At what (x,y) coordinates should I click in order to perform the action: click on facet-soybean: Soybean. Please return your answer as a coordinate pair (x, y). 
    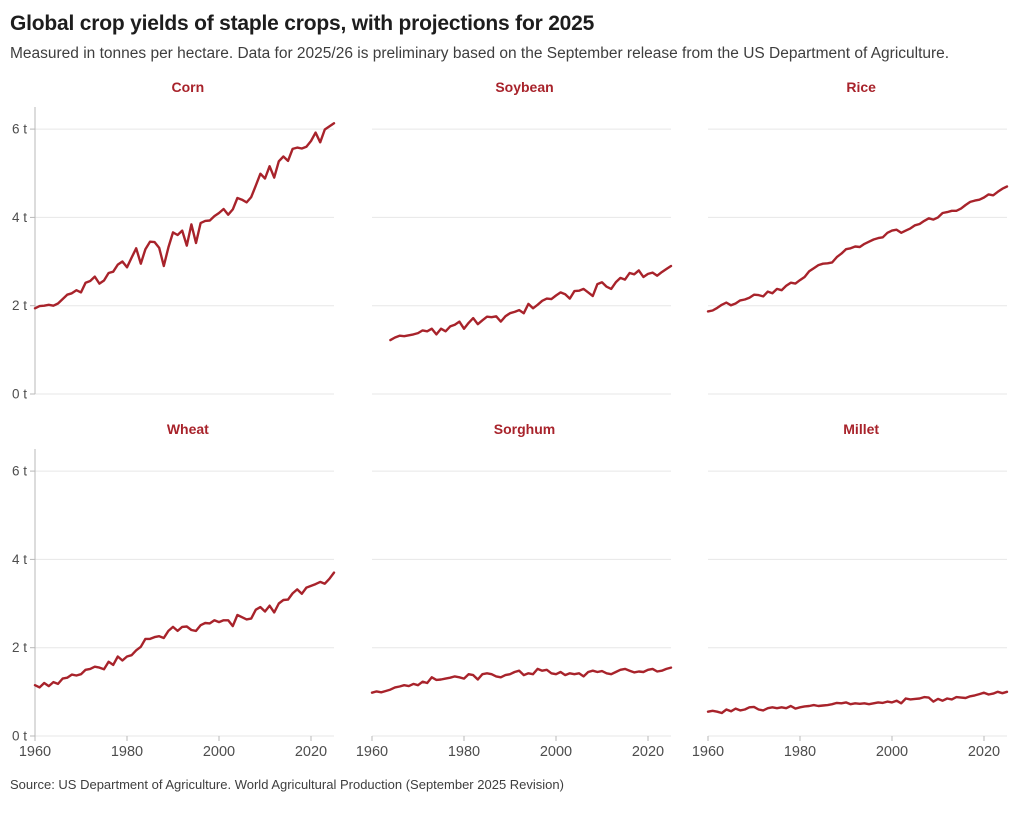
    Looking at the image, I should click on (512, 239).